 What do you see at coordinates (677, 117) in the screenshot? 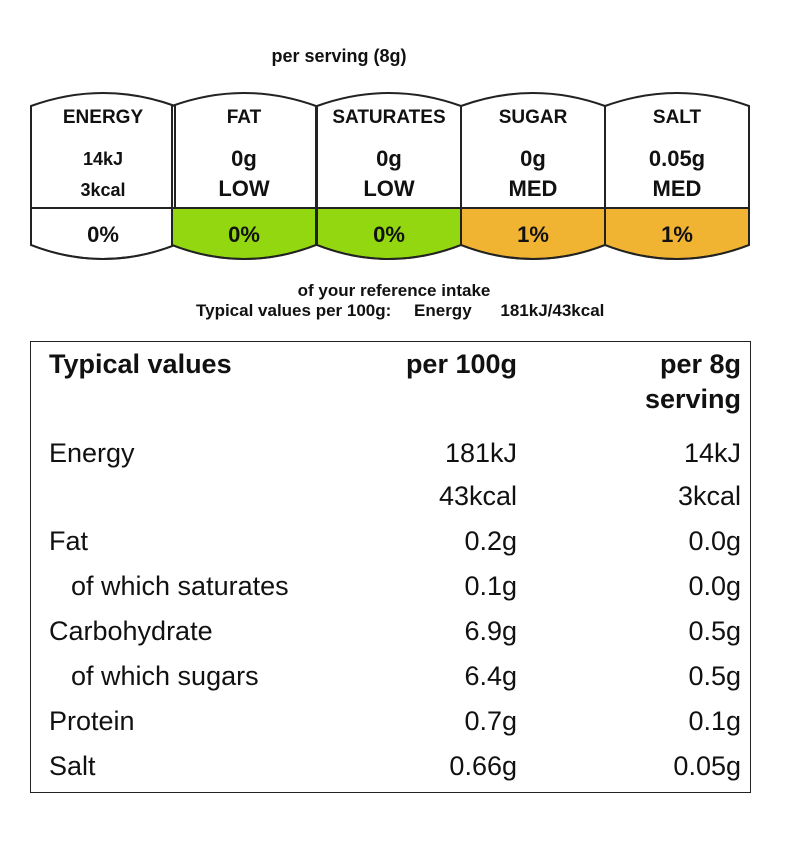
I see `tile-salt-name: SALT` at bounding box center [677, 117].